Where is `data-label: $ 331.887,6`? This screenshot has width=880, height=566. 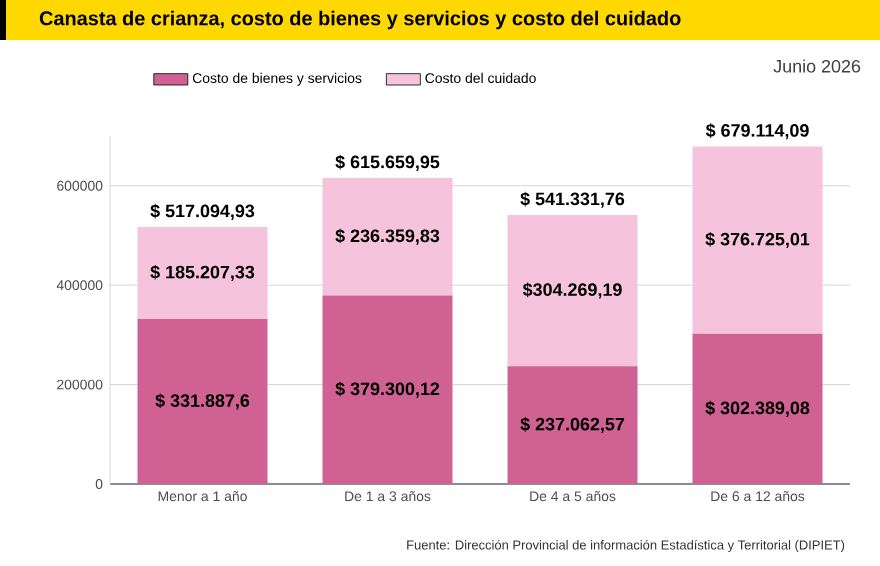 data-label: $ 331.887,6 is located at coordinates (202, 401).